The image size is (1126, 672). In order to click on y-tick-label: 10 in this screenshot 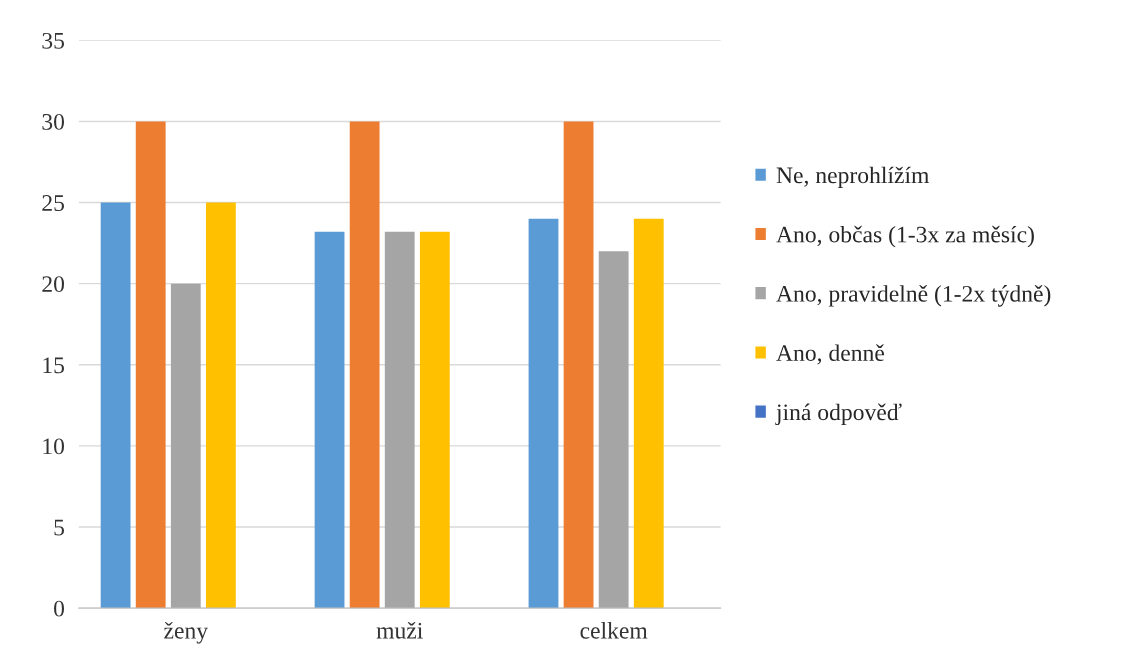, I will do `click(54, 446)`.